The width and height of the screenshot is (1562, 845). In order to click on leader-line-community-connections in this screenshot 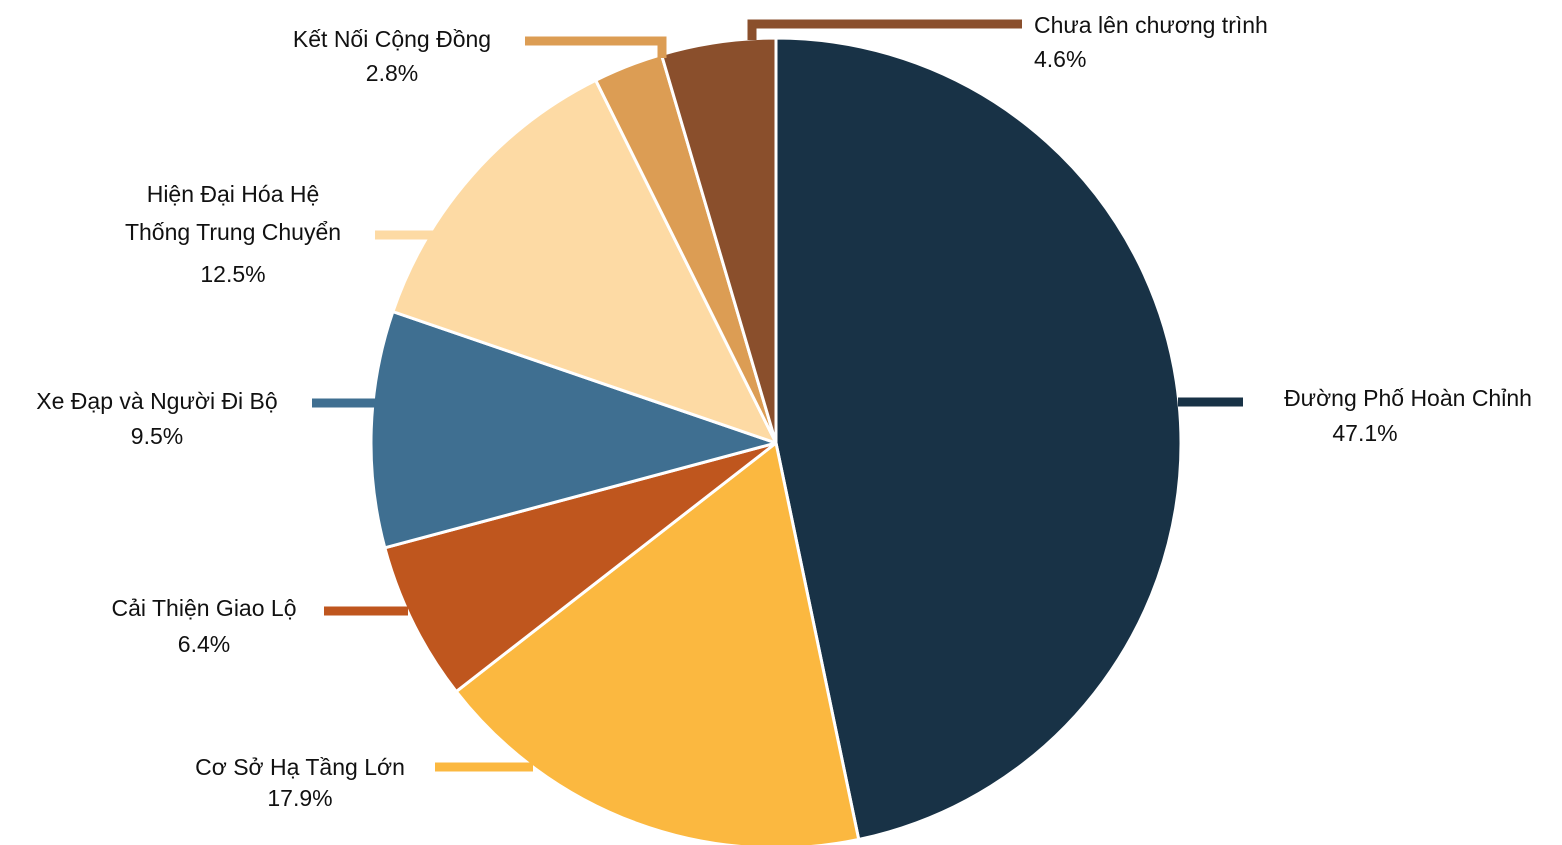, I will do `click(596, 47)`.